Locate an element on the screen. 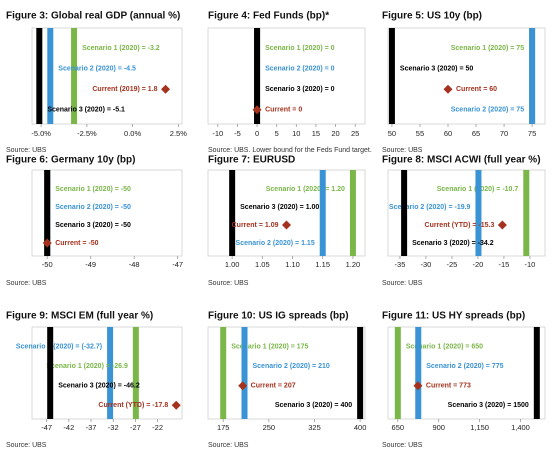 The width and height of the screenshot is (554, 453). x-tick-label: -20 is located at coordinates (478, 264).